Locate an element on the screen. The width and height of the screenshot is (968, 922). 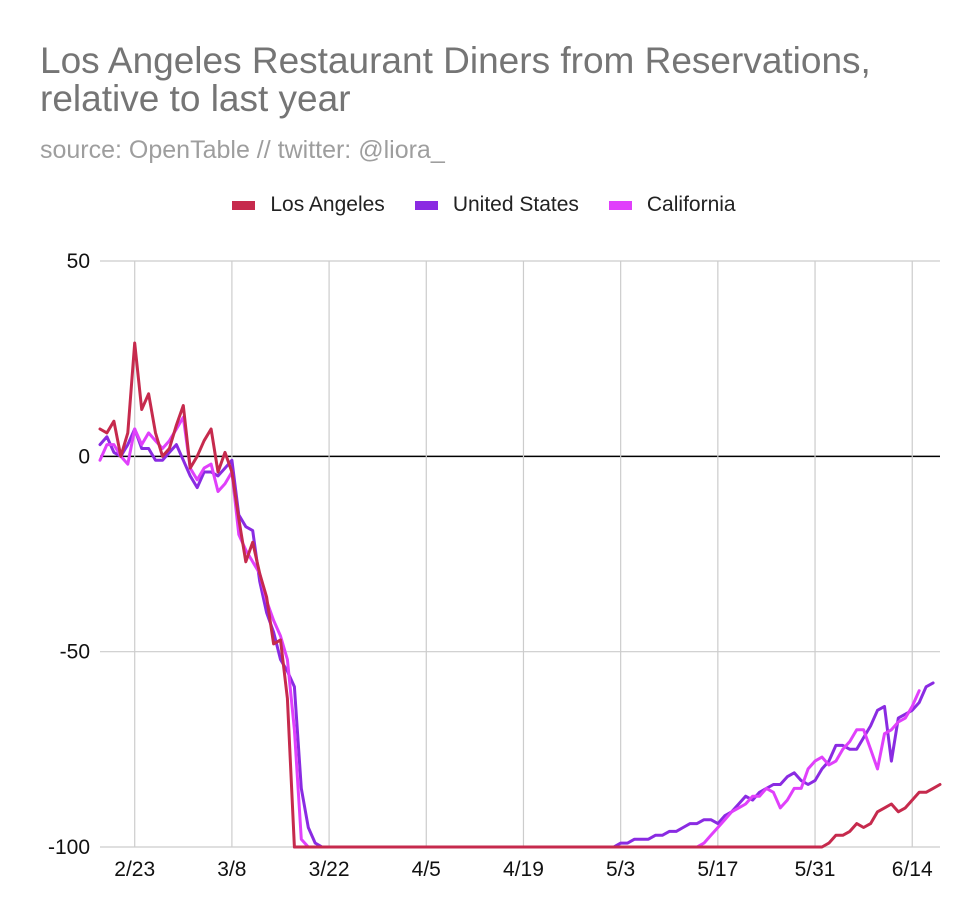
legend-label-california: California is located at coordinates (691, 204).